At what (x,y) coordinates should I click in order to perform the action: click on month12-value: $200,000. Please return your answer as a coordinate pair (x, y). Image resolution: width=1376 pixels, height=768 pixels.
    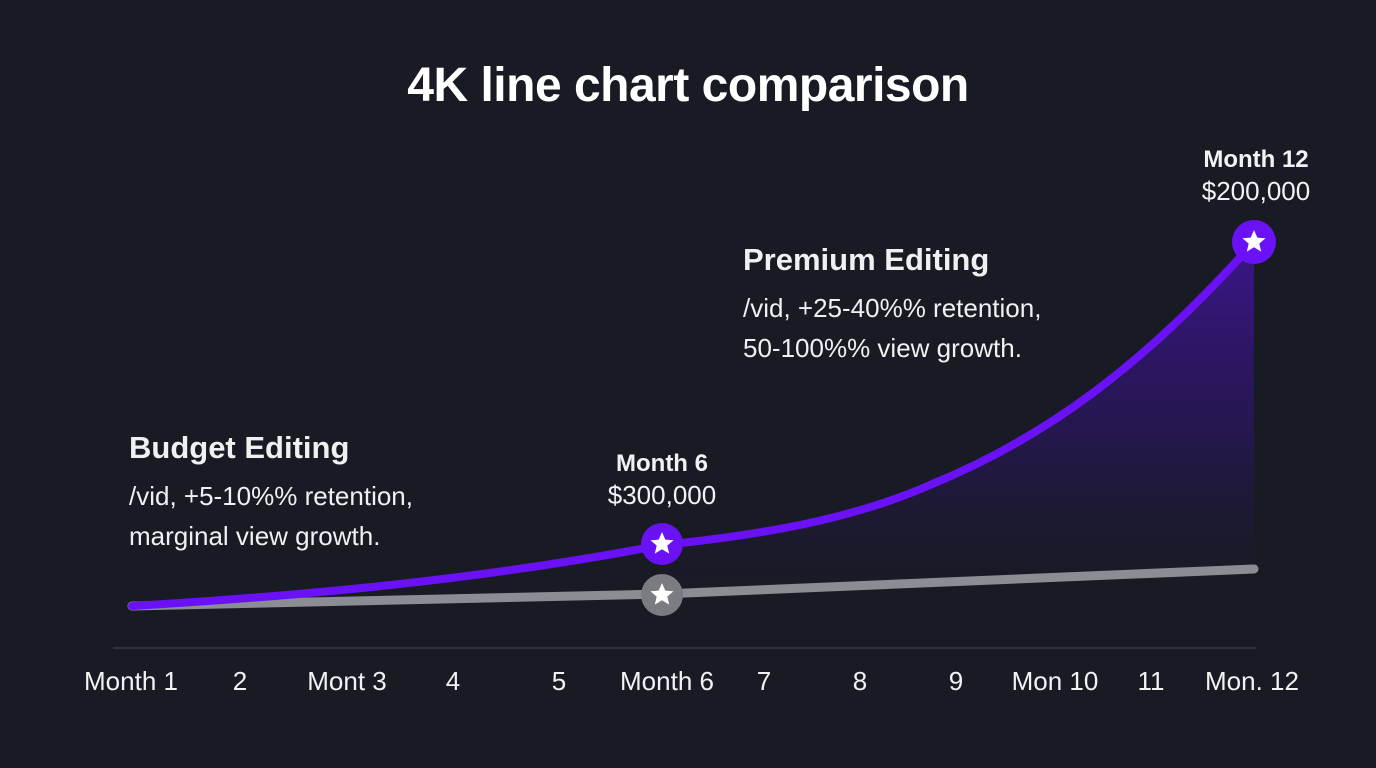
    Looking at the image, I should click on (1256, 191).